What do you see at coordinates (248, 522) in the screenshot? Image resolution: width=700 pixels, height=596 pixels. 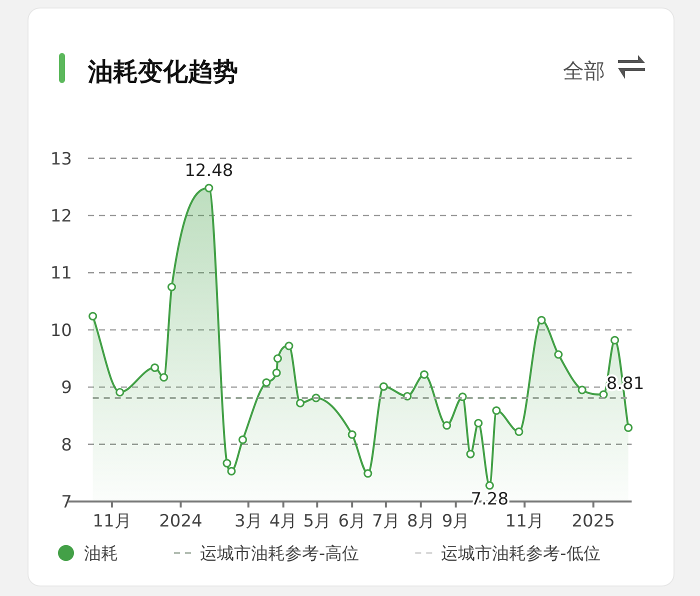 I see `x-tick-label: 3月` at bounding box center [248, 522].